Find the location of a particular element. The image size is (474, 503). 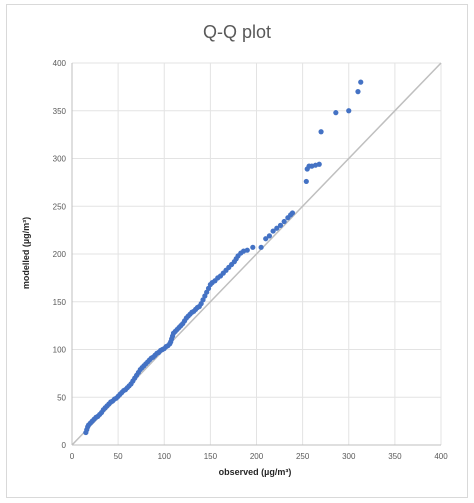

x-tick-label: 400 is located at coordinates (441, 456).